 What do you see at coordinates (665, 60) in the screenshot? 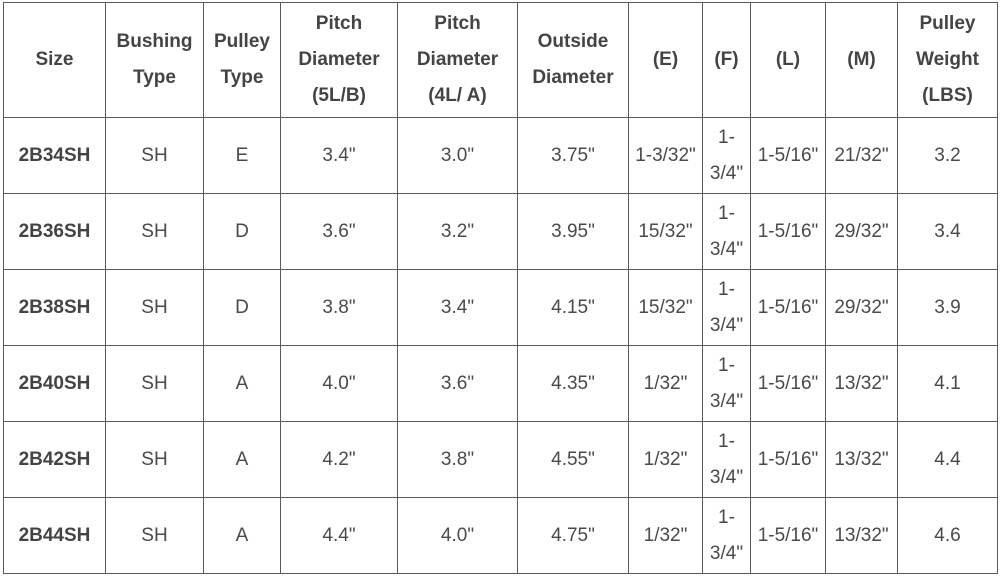
I see `header-cell: (E)` at bounding box center [665, 60].